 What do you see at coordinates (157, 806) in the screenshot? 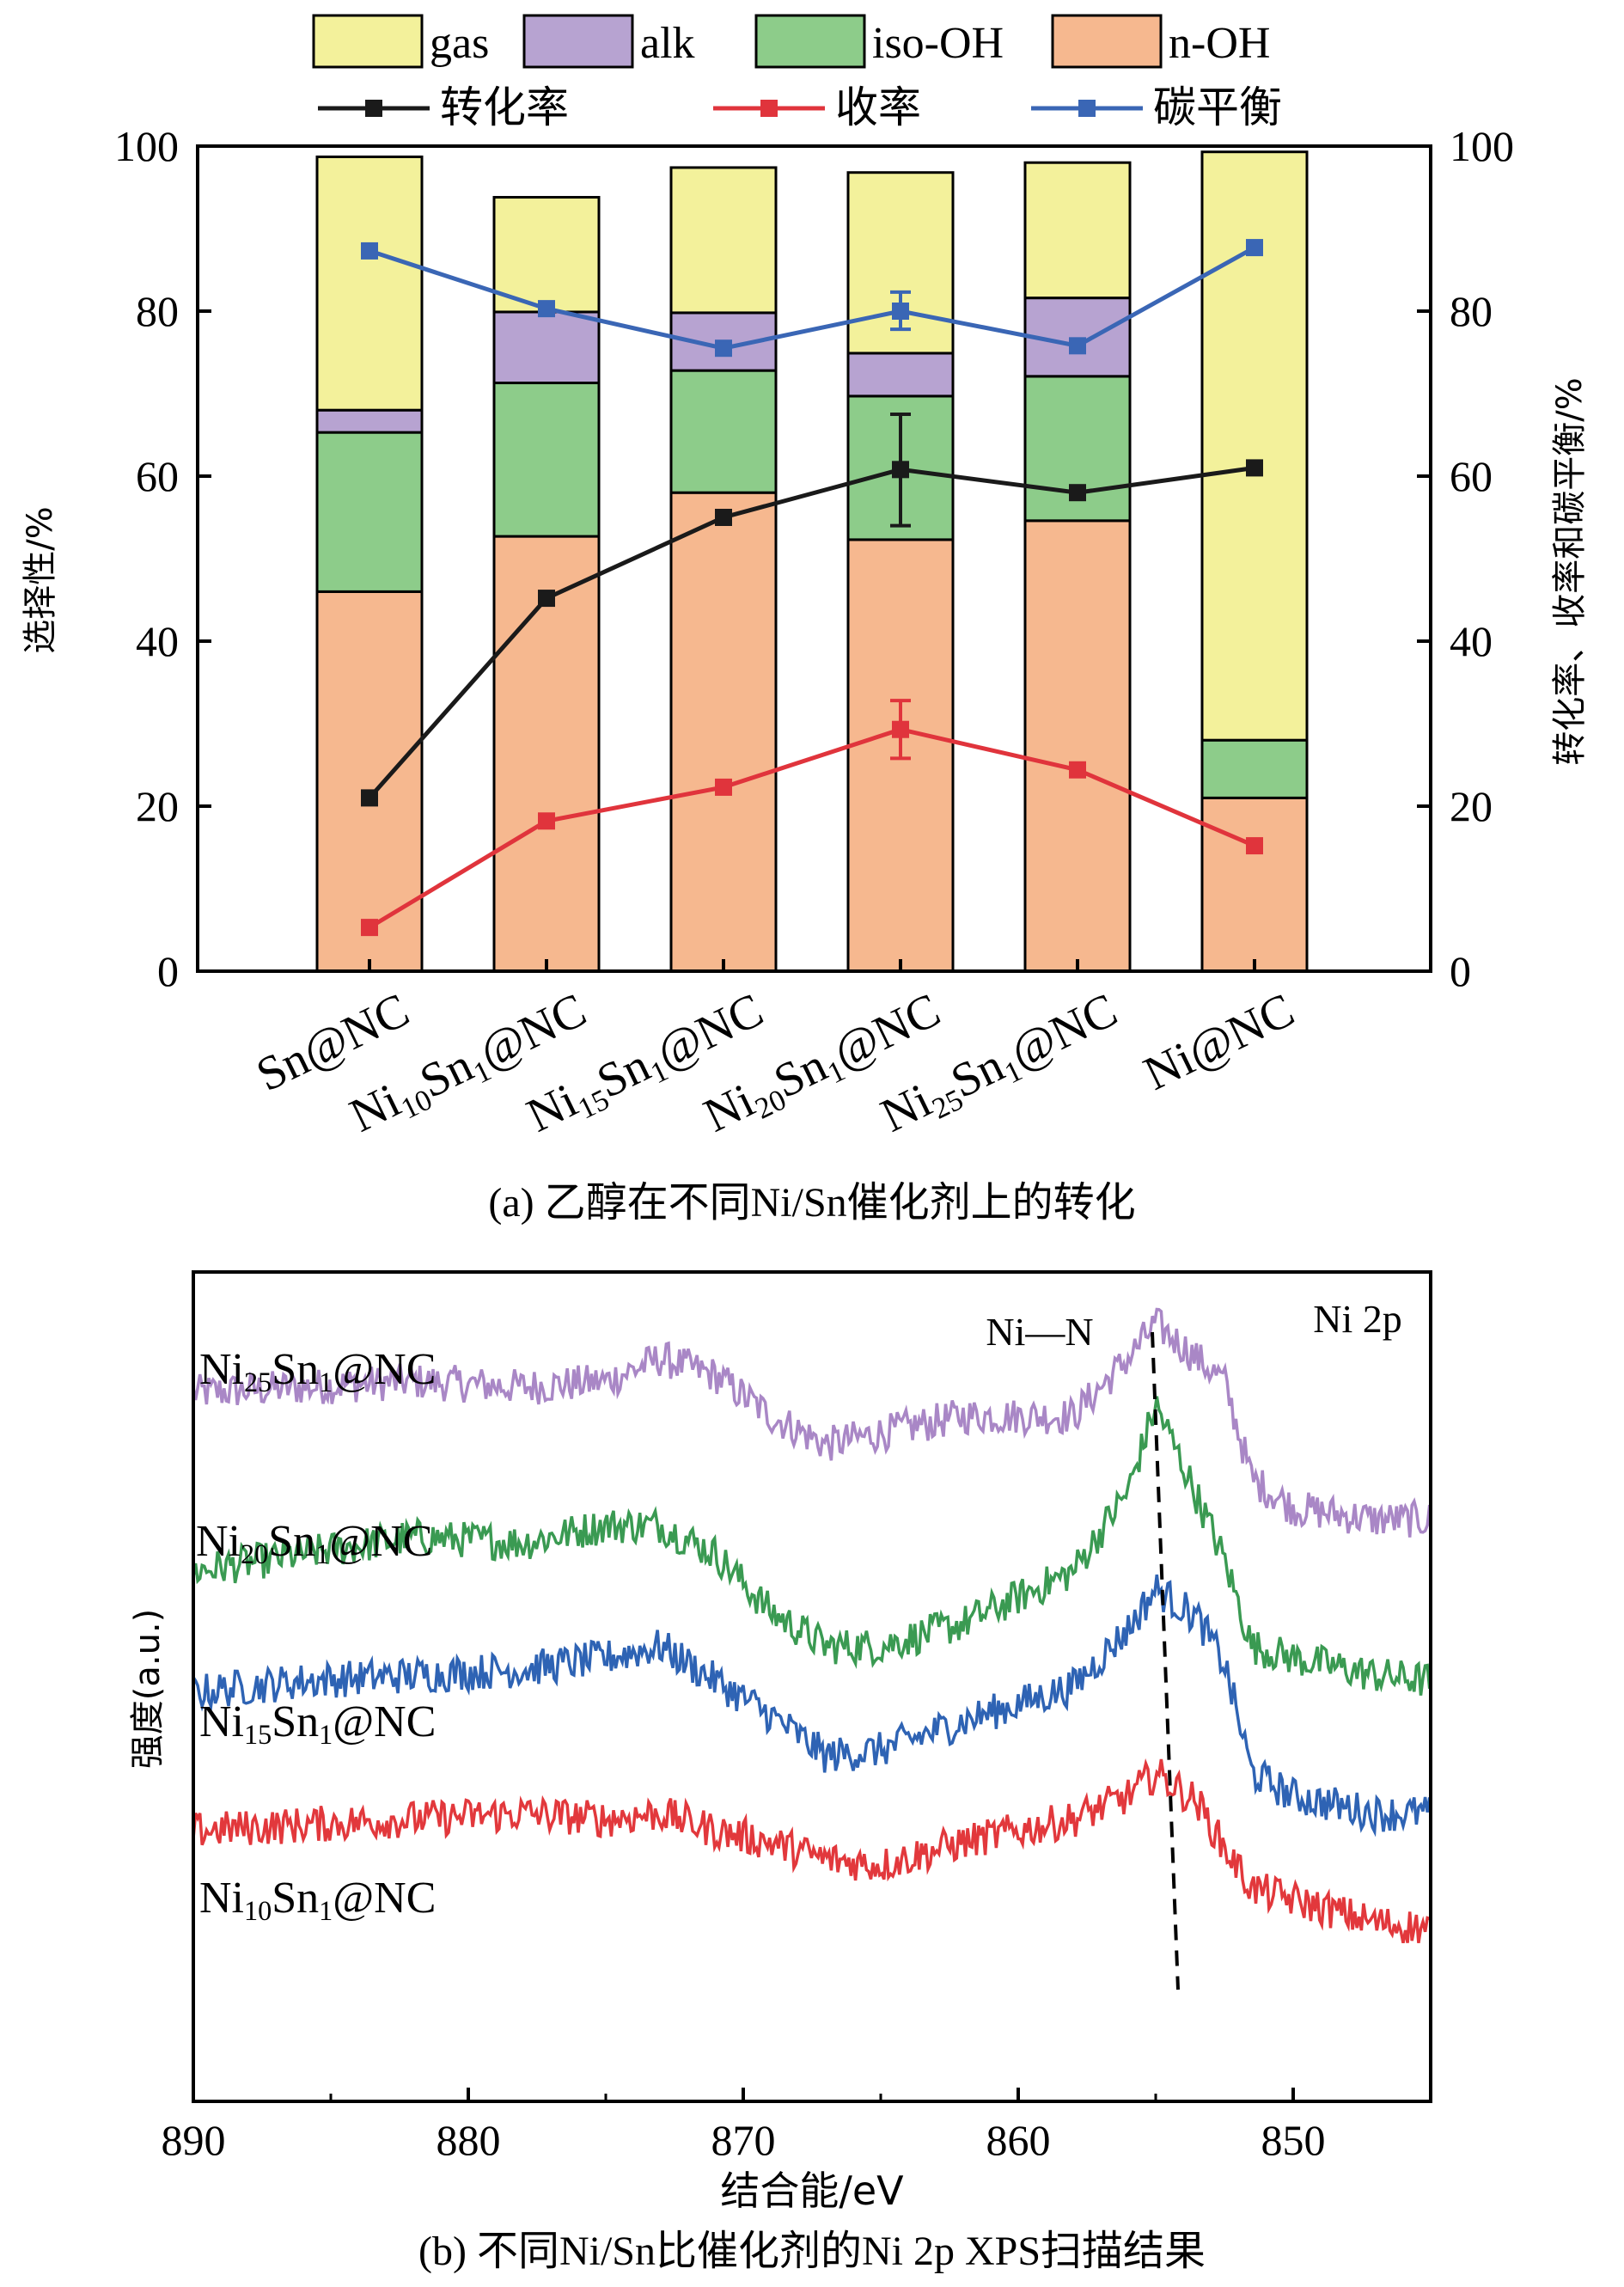
I see `left-tick-label-20: 20` at bounding box center [157, 806].